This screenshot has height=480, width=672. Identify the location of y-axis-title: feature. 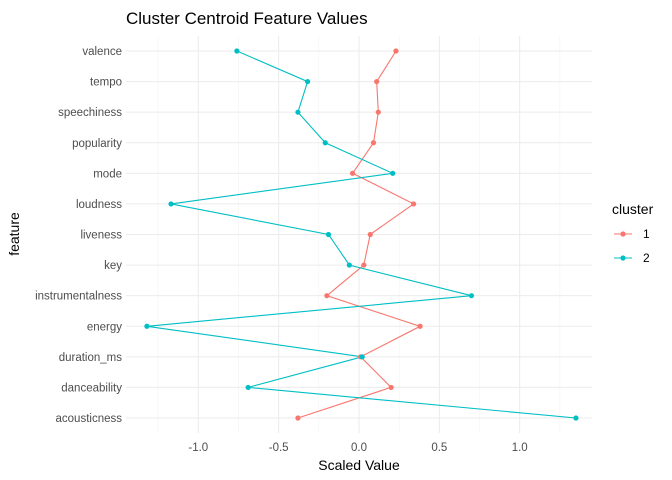
(14, 234).